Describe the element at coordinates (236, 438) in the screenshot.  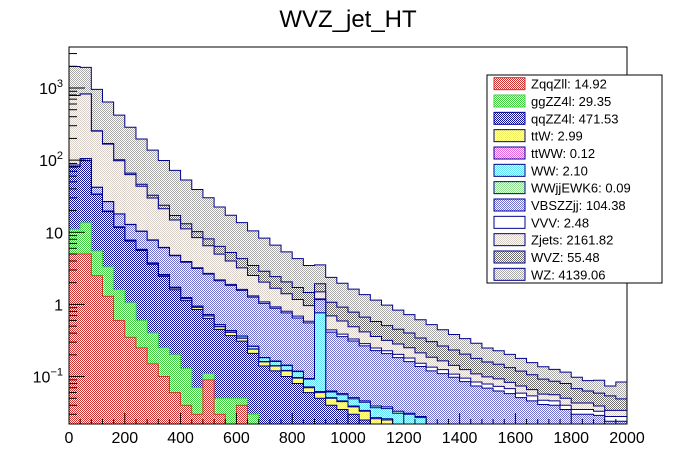
I see `x-tick-label: 600` at that location.